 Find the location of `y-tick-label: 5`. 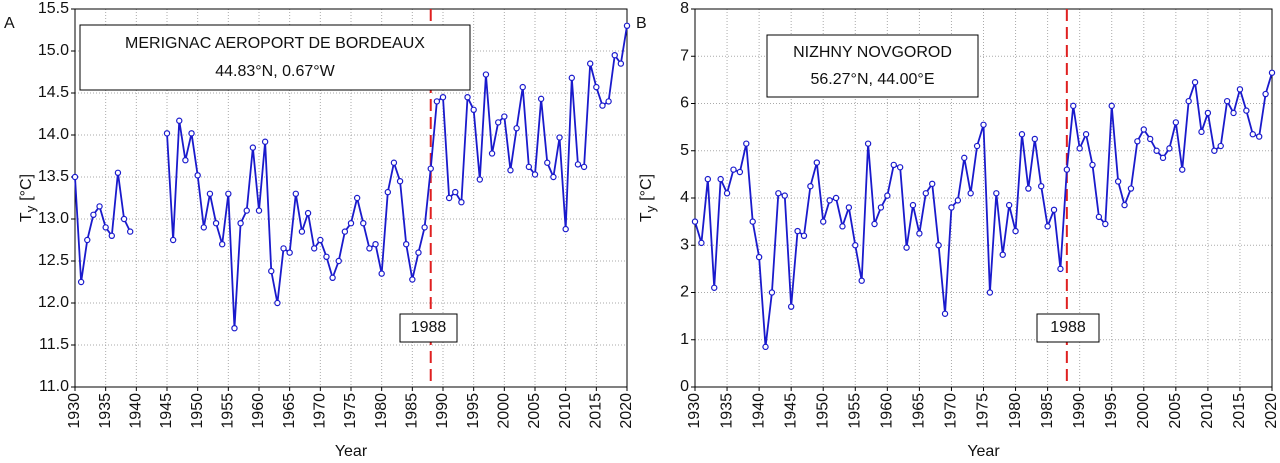

y-tick-label: 5 is located at coordinates (684, 150).